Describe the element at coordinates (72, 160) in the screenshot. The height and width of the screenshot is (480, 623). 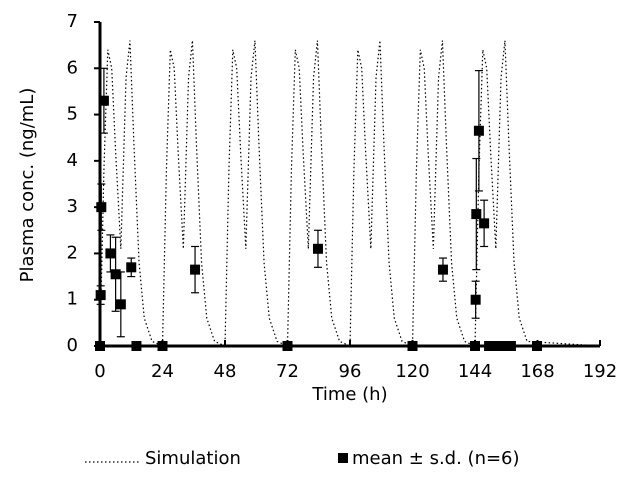
I see `y-tick-label: 4` at that location.